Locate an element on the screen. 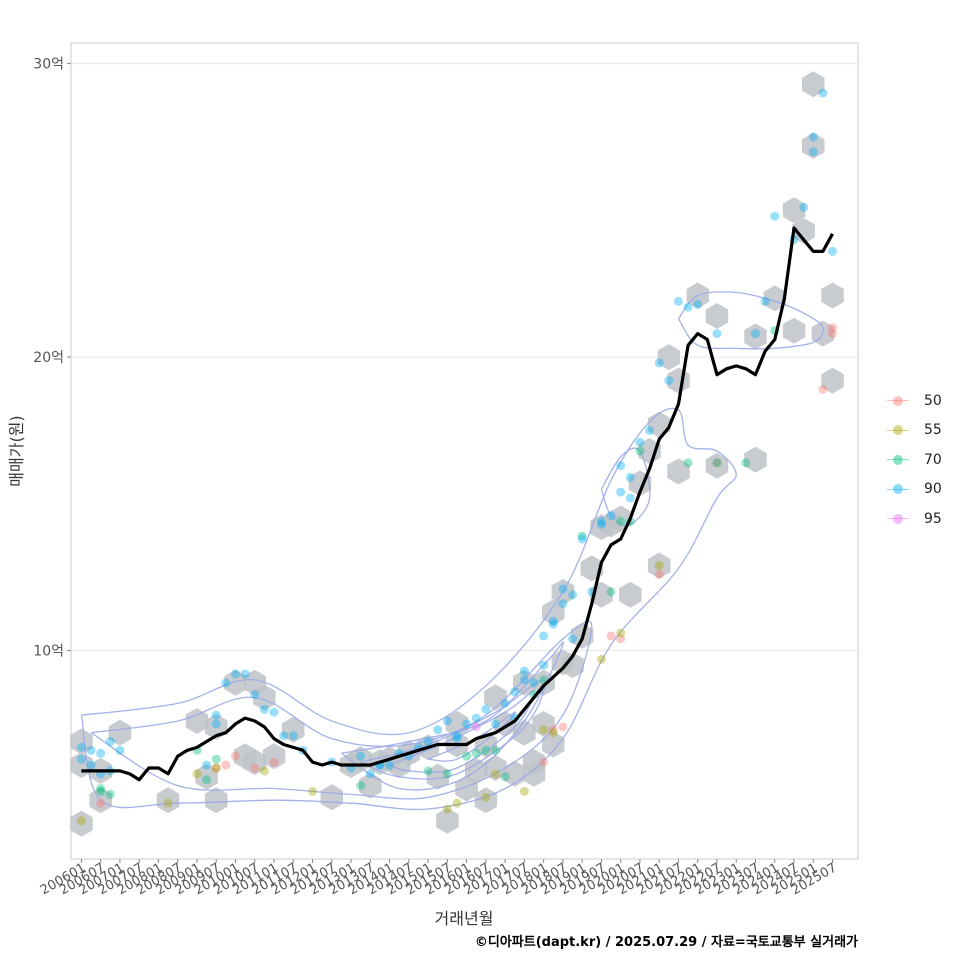 Image resolution: width=960 pixels, height=964 pixels. legend-item-95: 95 is located at coordinates (913, 519).